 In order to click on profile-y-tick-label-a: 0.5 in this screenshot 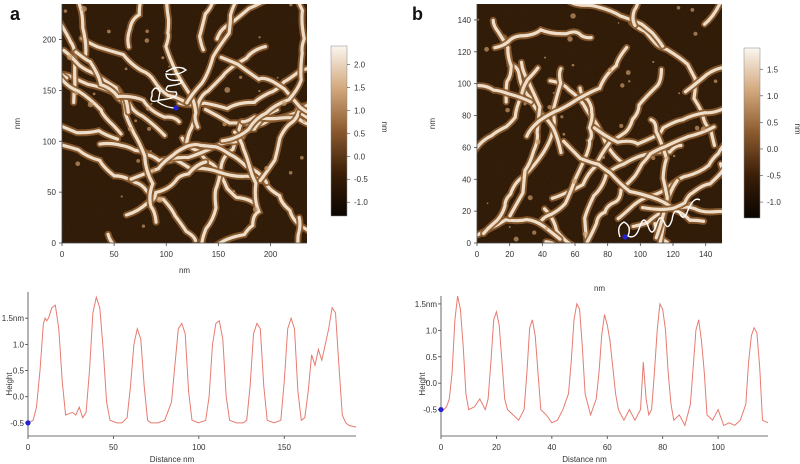, I will do `click(19, 371)`.